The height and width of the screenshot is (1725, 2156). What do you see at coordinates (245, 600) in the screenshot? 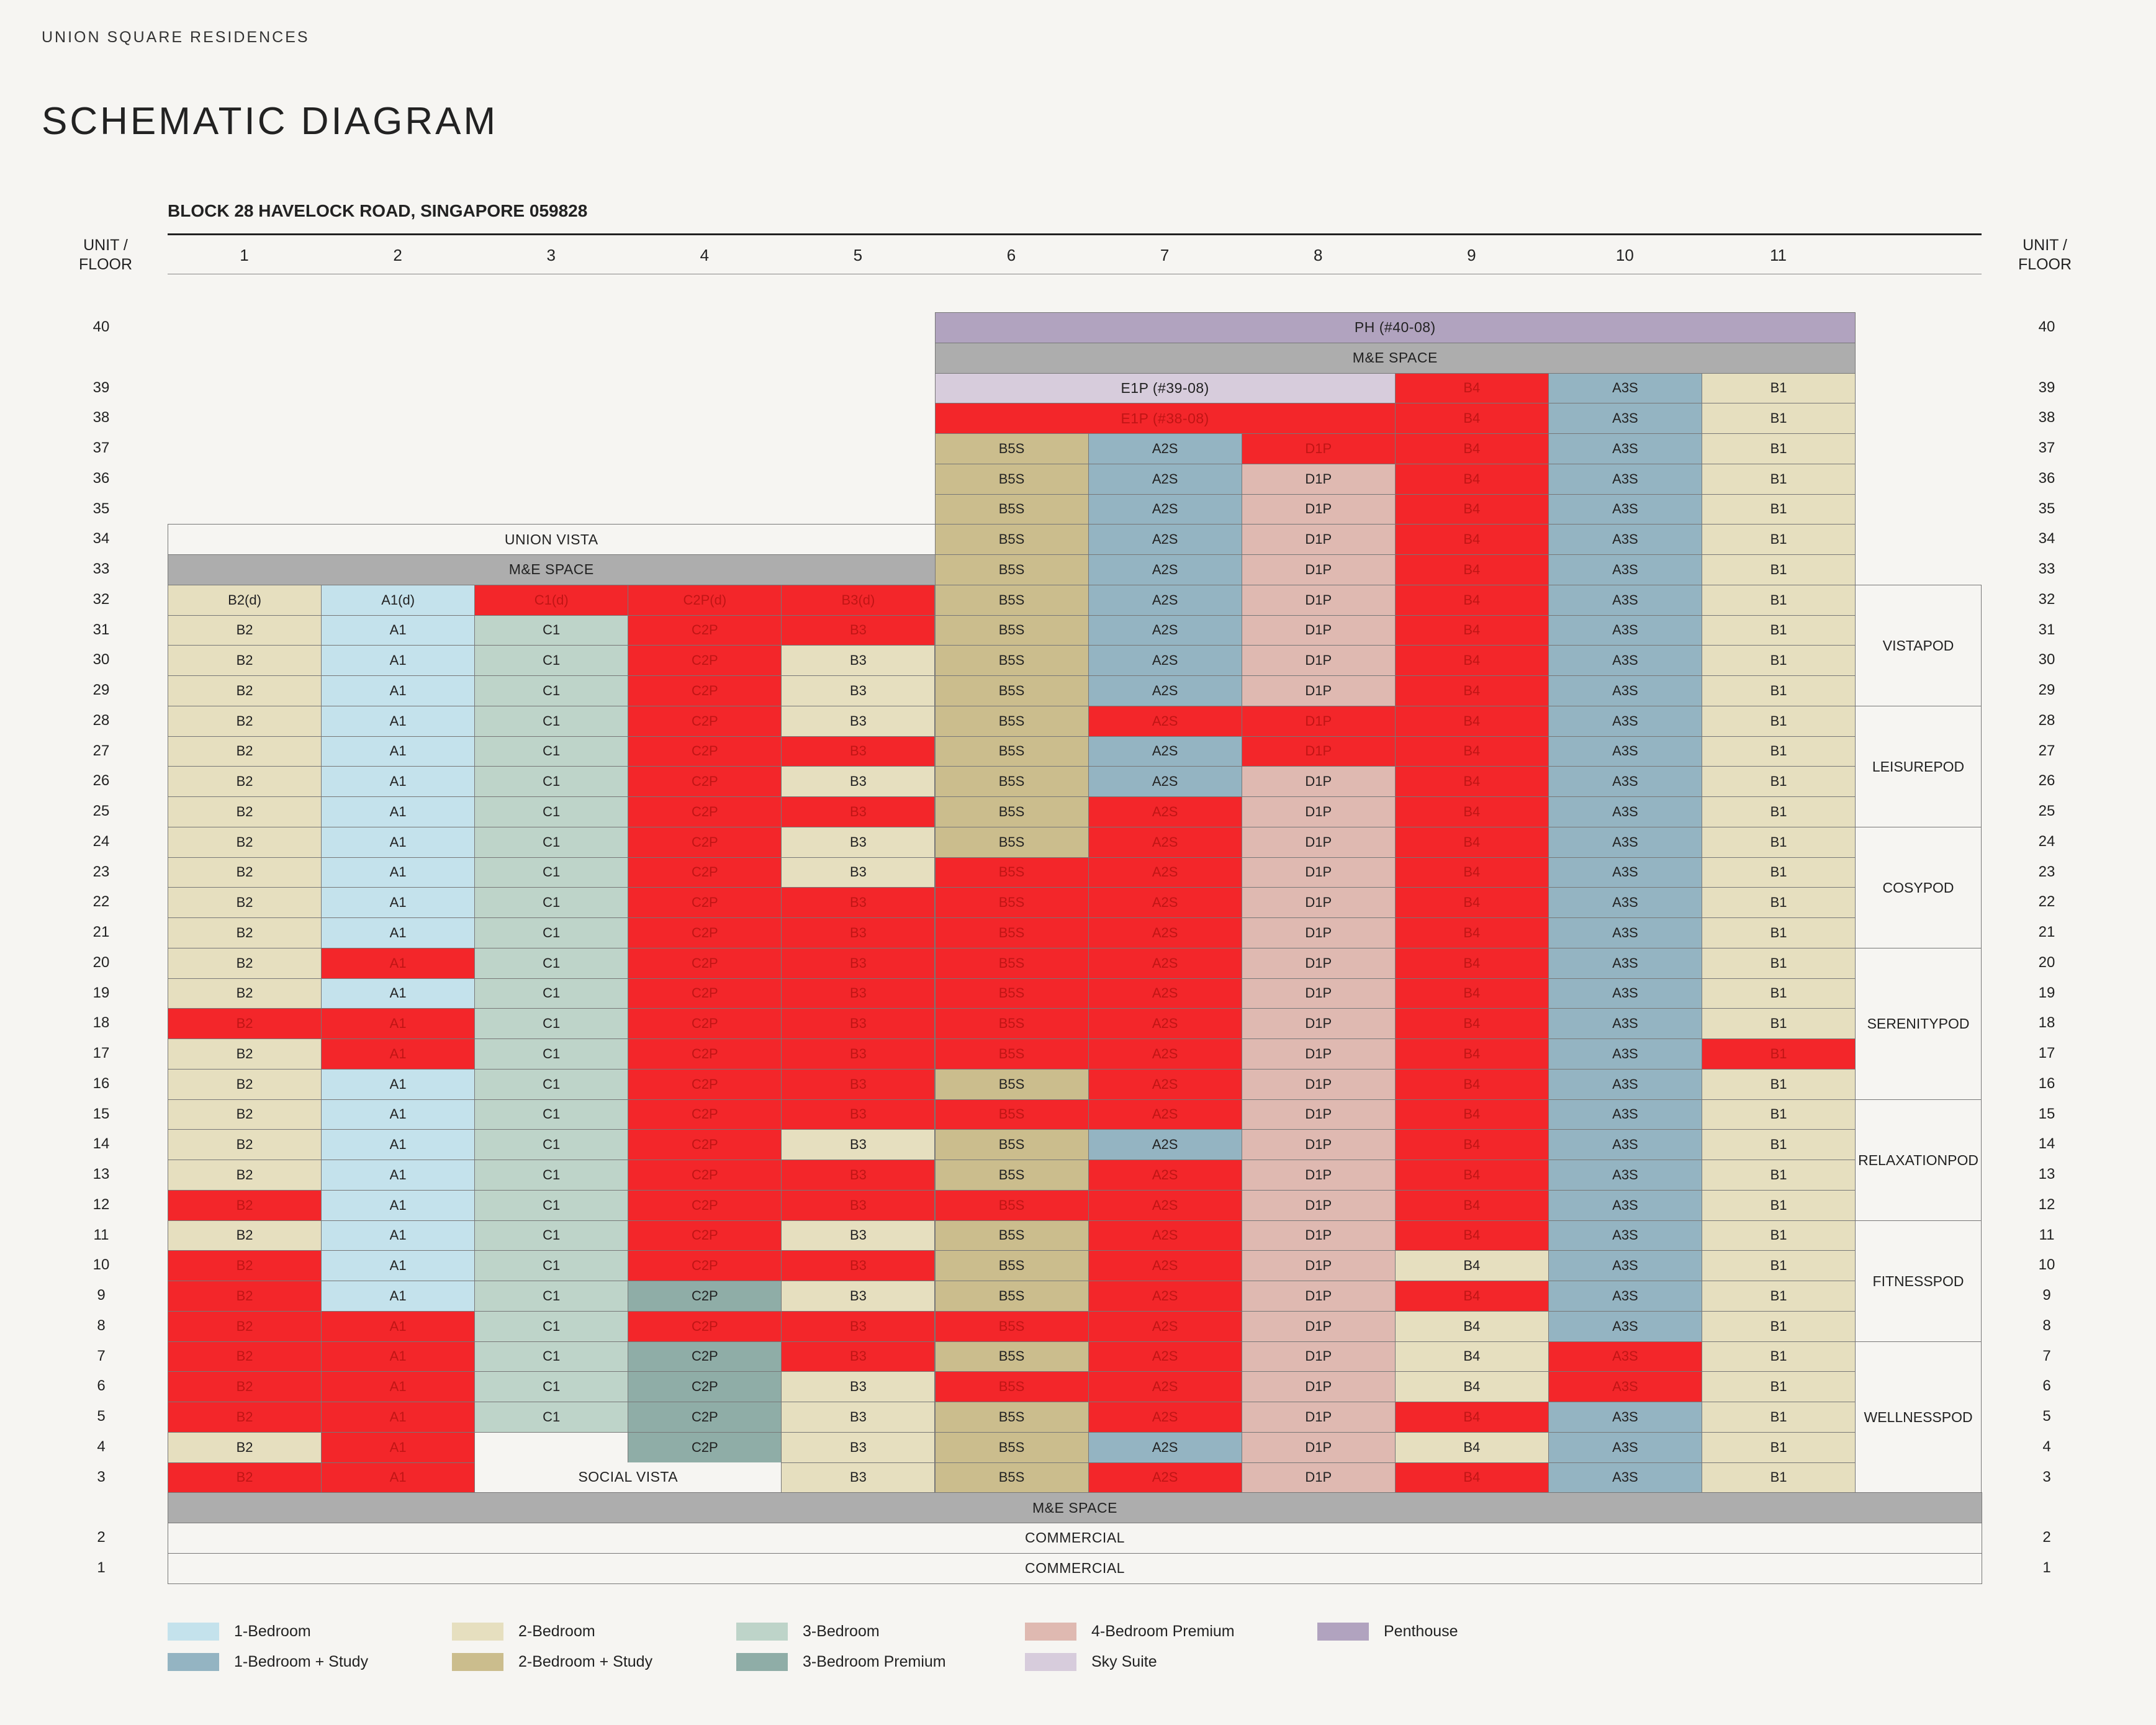
I see `unit-cell: B2(d)` at bounding box center [245, 600].